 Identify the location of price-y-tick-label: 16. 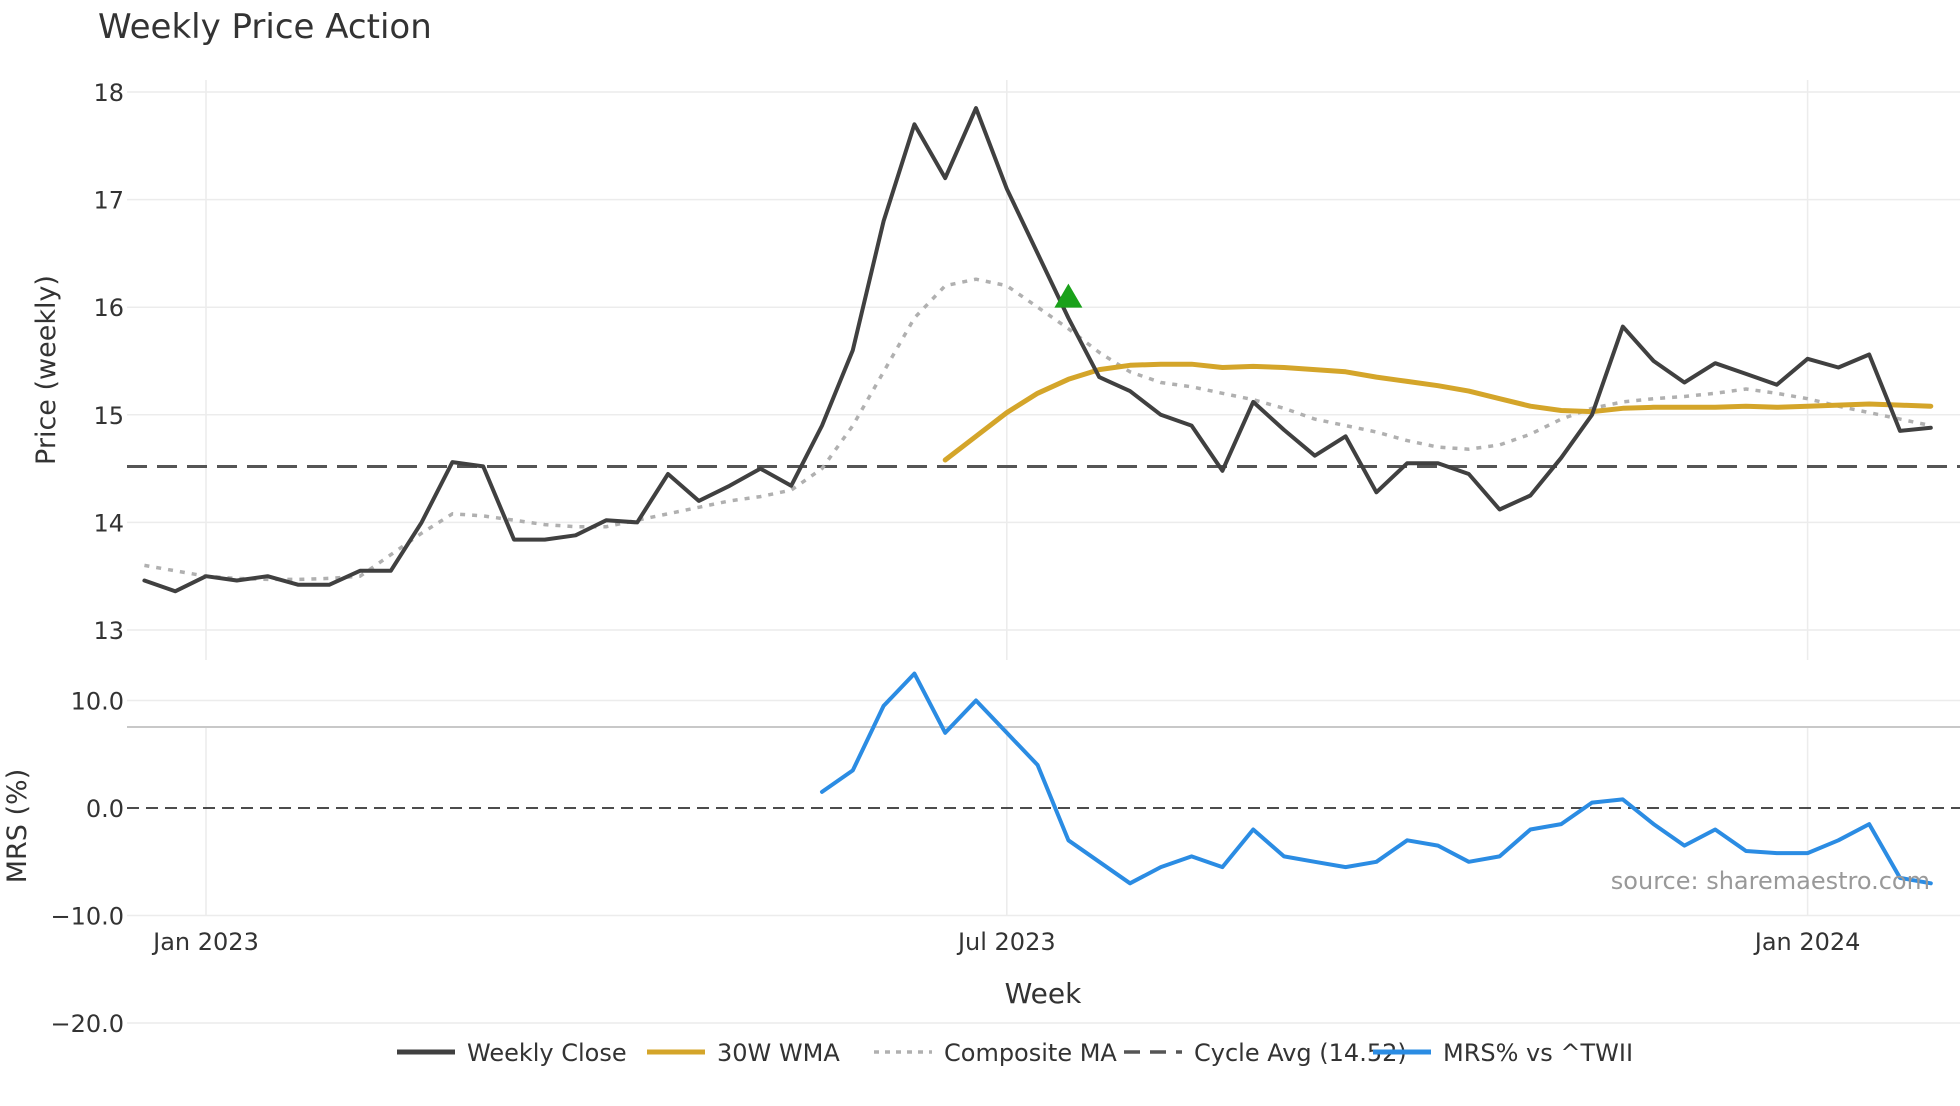
(108, 308).